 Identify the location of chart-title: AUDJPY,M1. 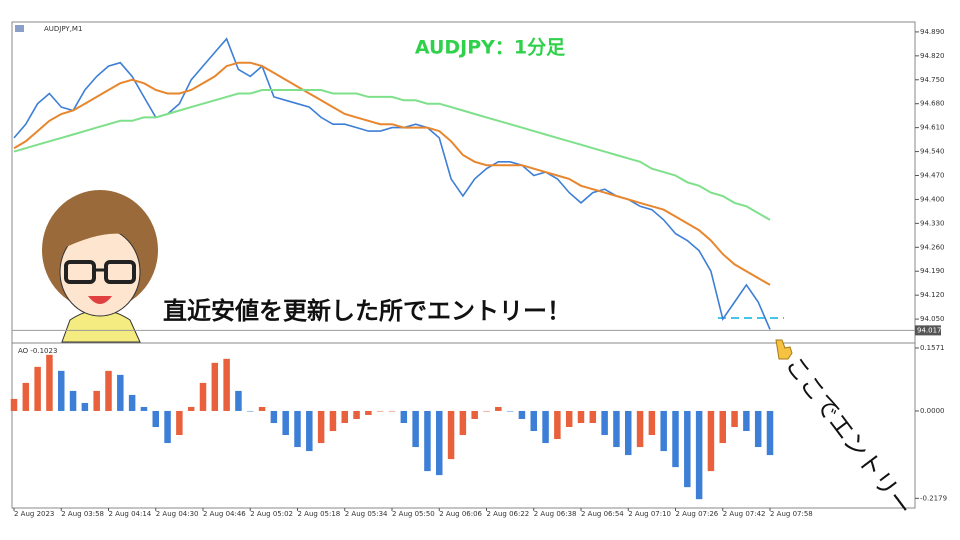
(63, 29).